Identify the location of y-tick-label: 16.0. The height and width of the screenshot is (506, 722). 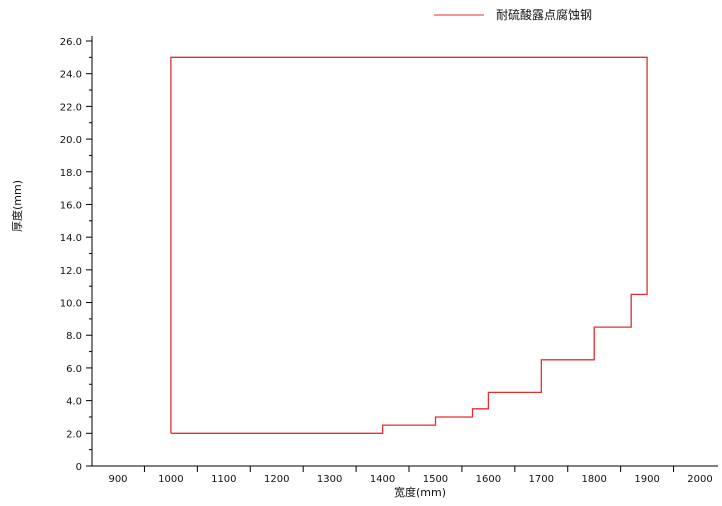
(71, 205).